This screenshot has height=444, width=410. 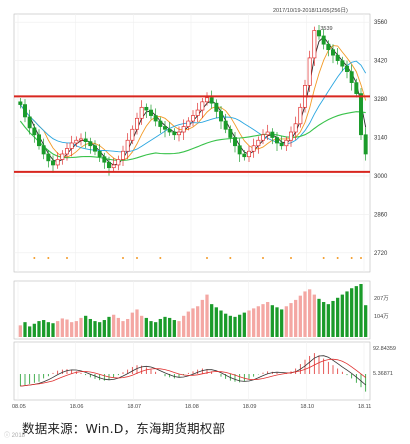 I want to click on y-axis-tick-labels: 2720 2860 3000 3140 3280 3420 3560, so click(x=381, y=138).